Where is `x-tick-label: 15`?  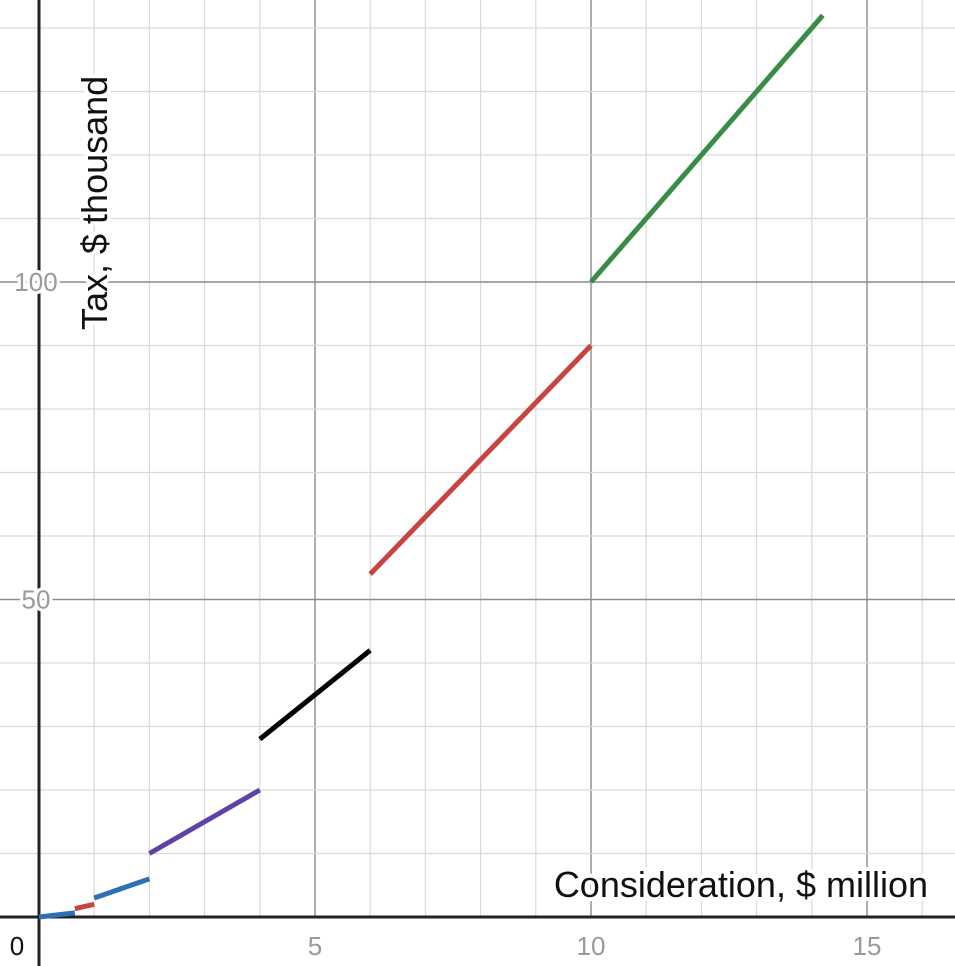 x-tick-label: 15 is located at coordinates (867, 946).